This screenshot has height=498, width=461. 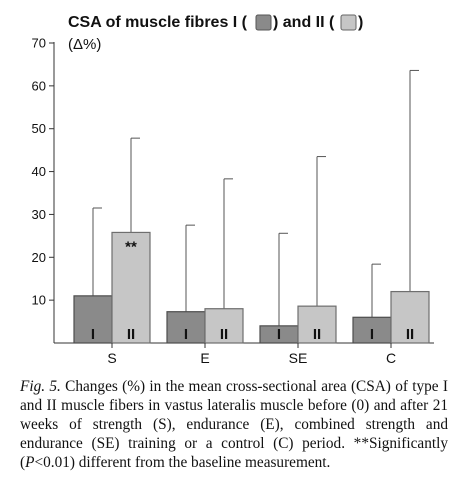 What do you see at coordinates (39, 128) in the screenshot?
I see `y-tick-label: 50` at bounding box center [39, 128].